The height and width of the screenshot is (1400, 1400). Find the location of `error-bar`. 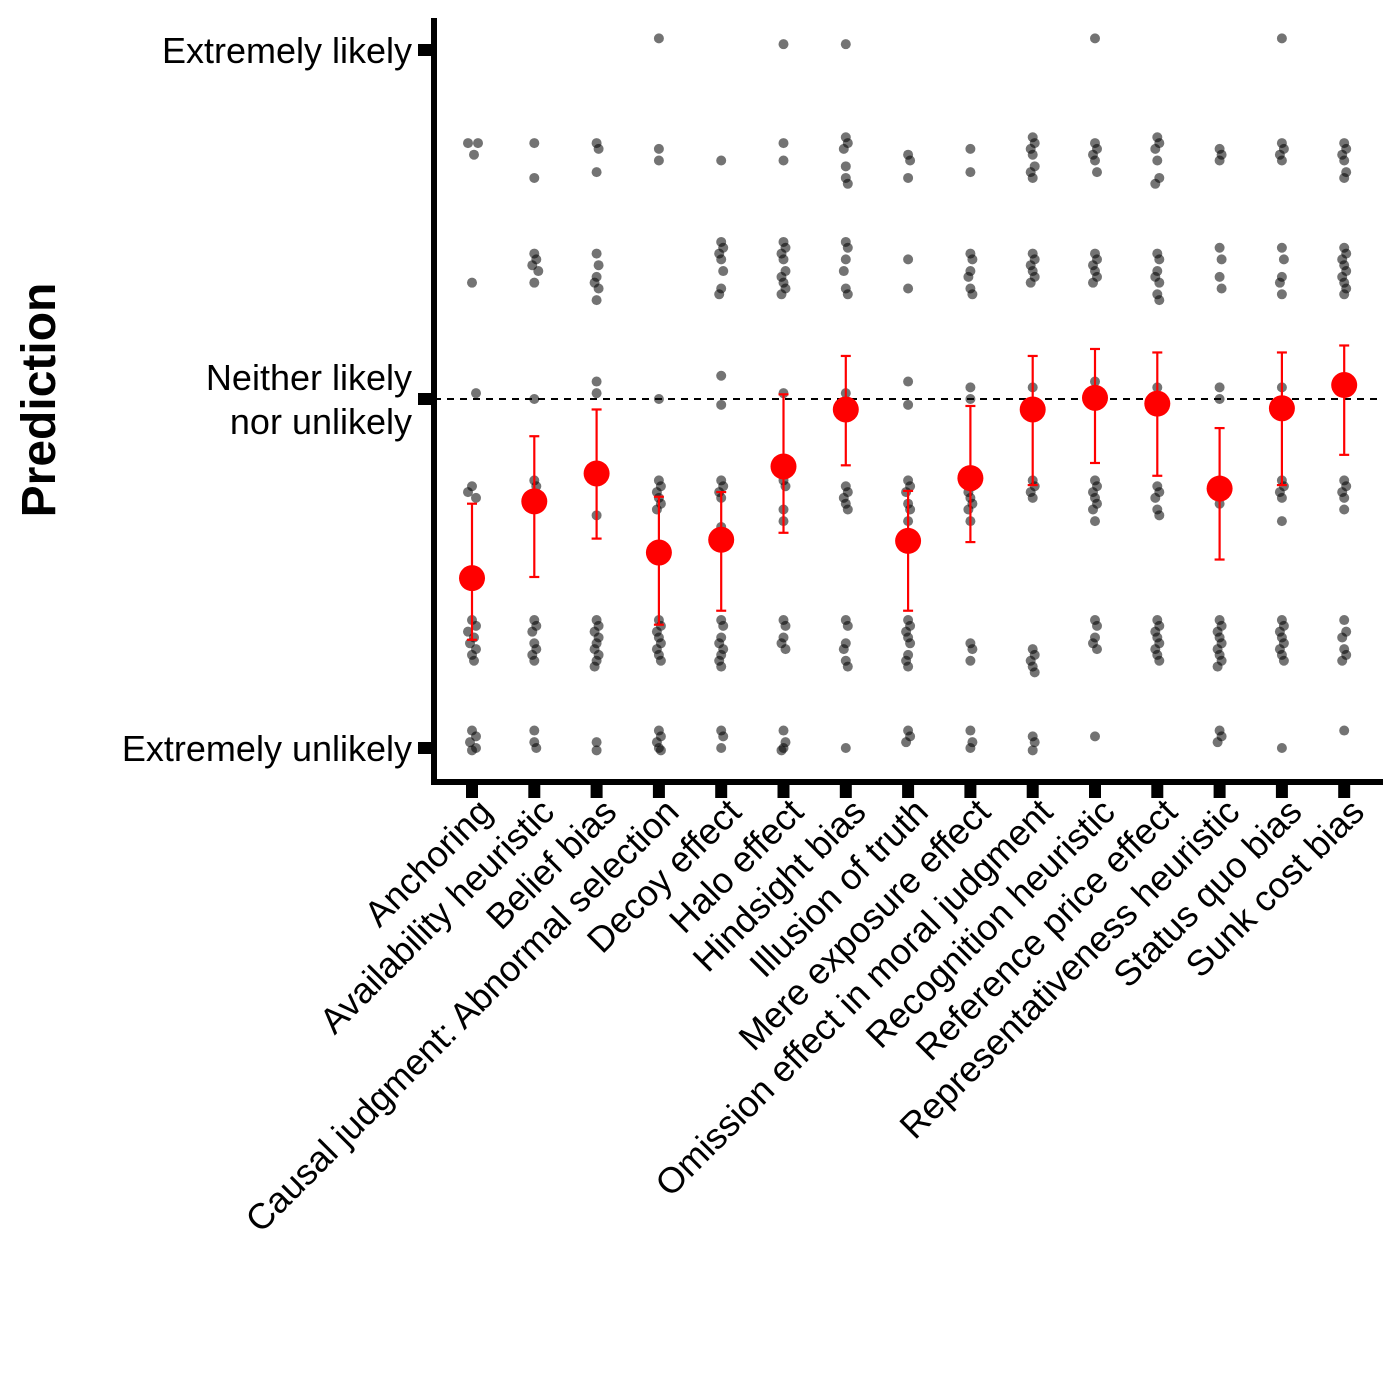

error-bar is located at coordinates (1344, 400).